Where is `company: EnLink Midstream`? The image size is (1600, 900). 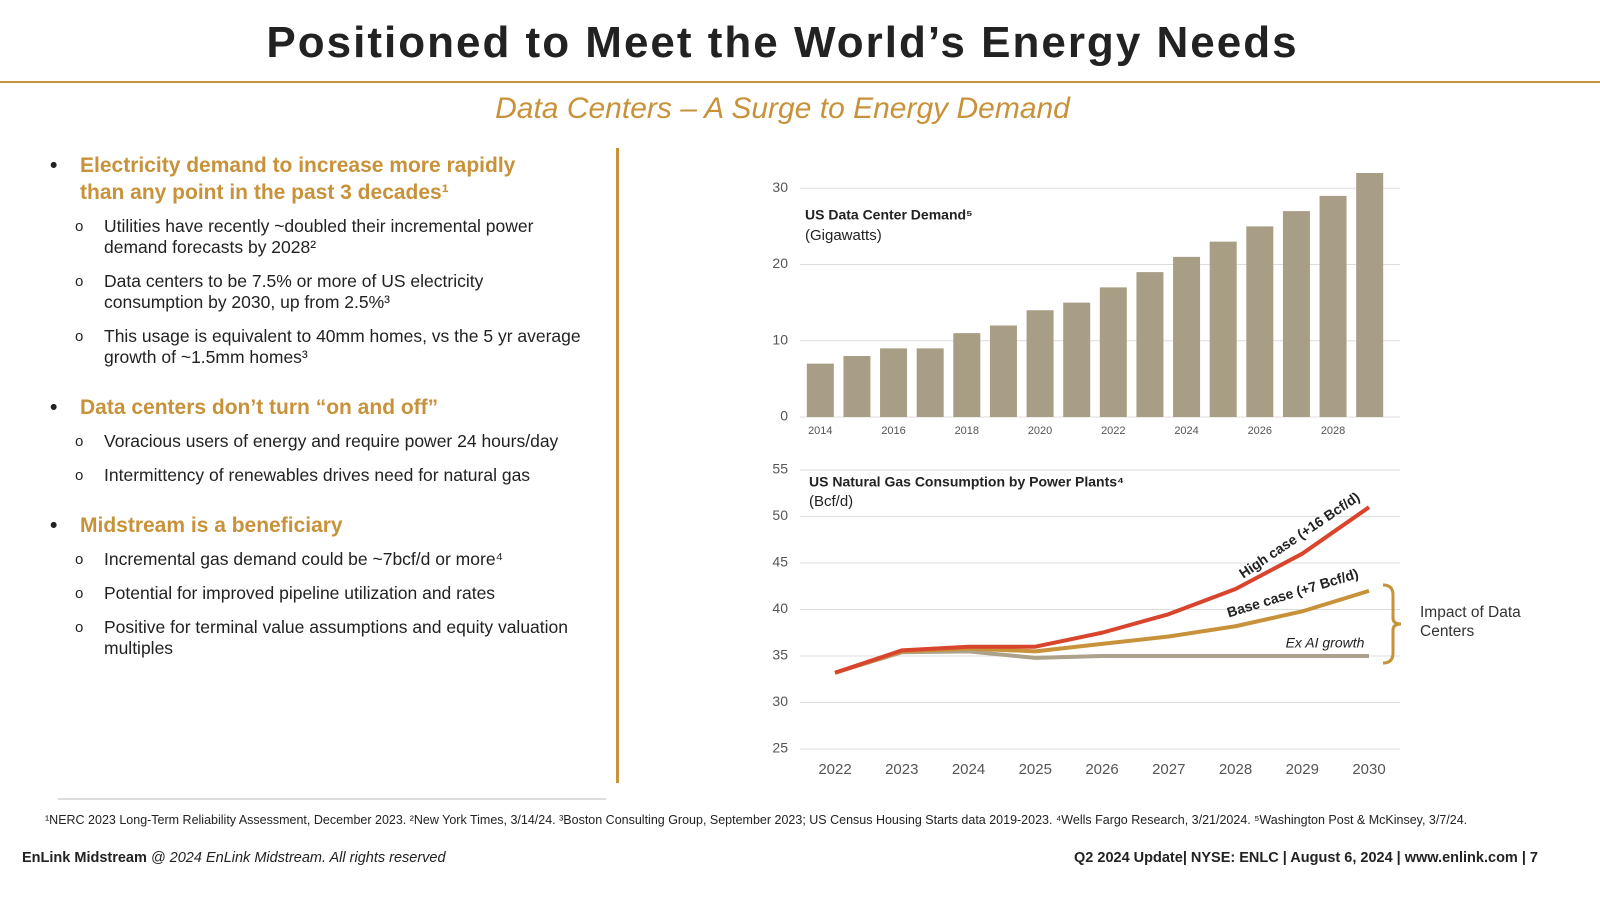
company: EnLink Midstream is located at coordinates (84, 858).